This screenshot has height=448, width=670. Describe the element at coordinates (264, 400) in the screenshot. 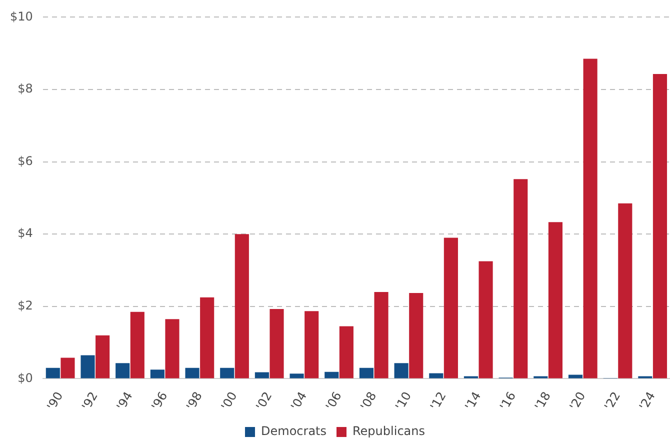

I see `x-tick-label: '02` at that location.